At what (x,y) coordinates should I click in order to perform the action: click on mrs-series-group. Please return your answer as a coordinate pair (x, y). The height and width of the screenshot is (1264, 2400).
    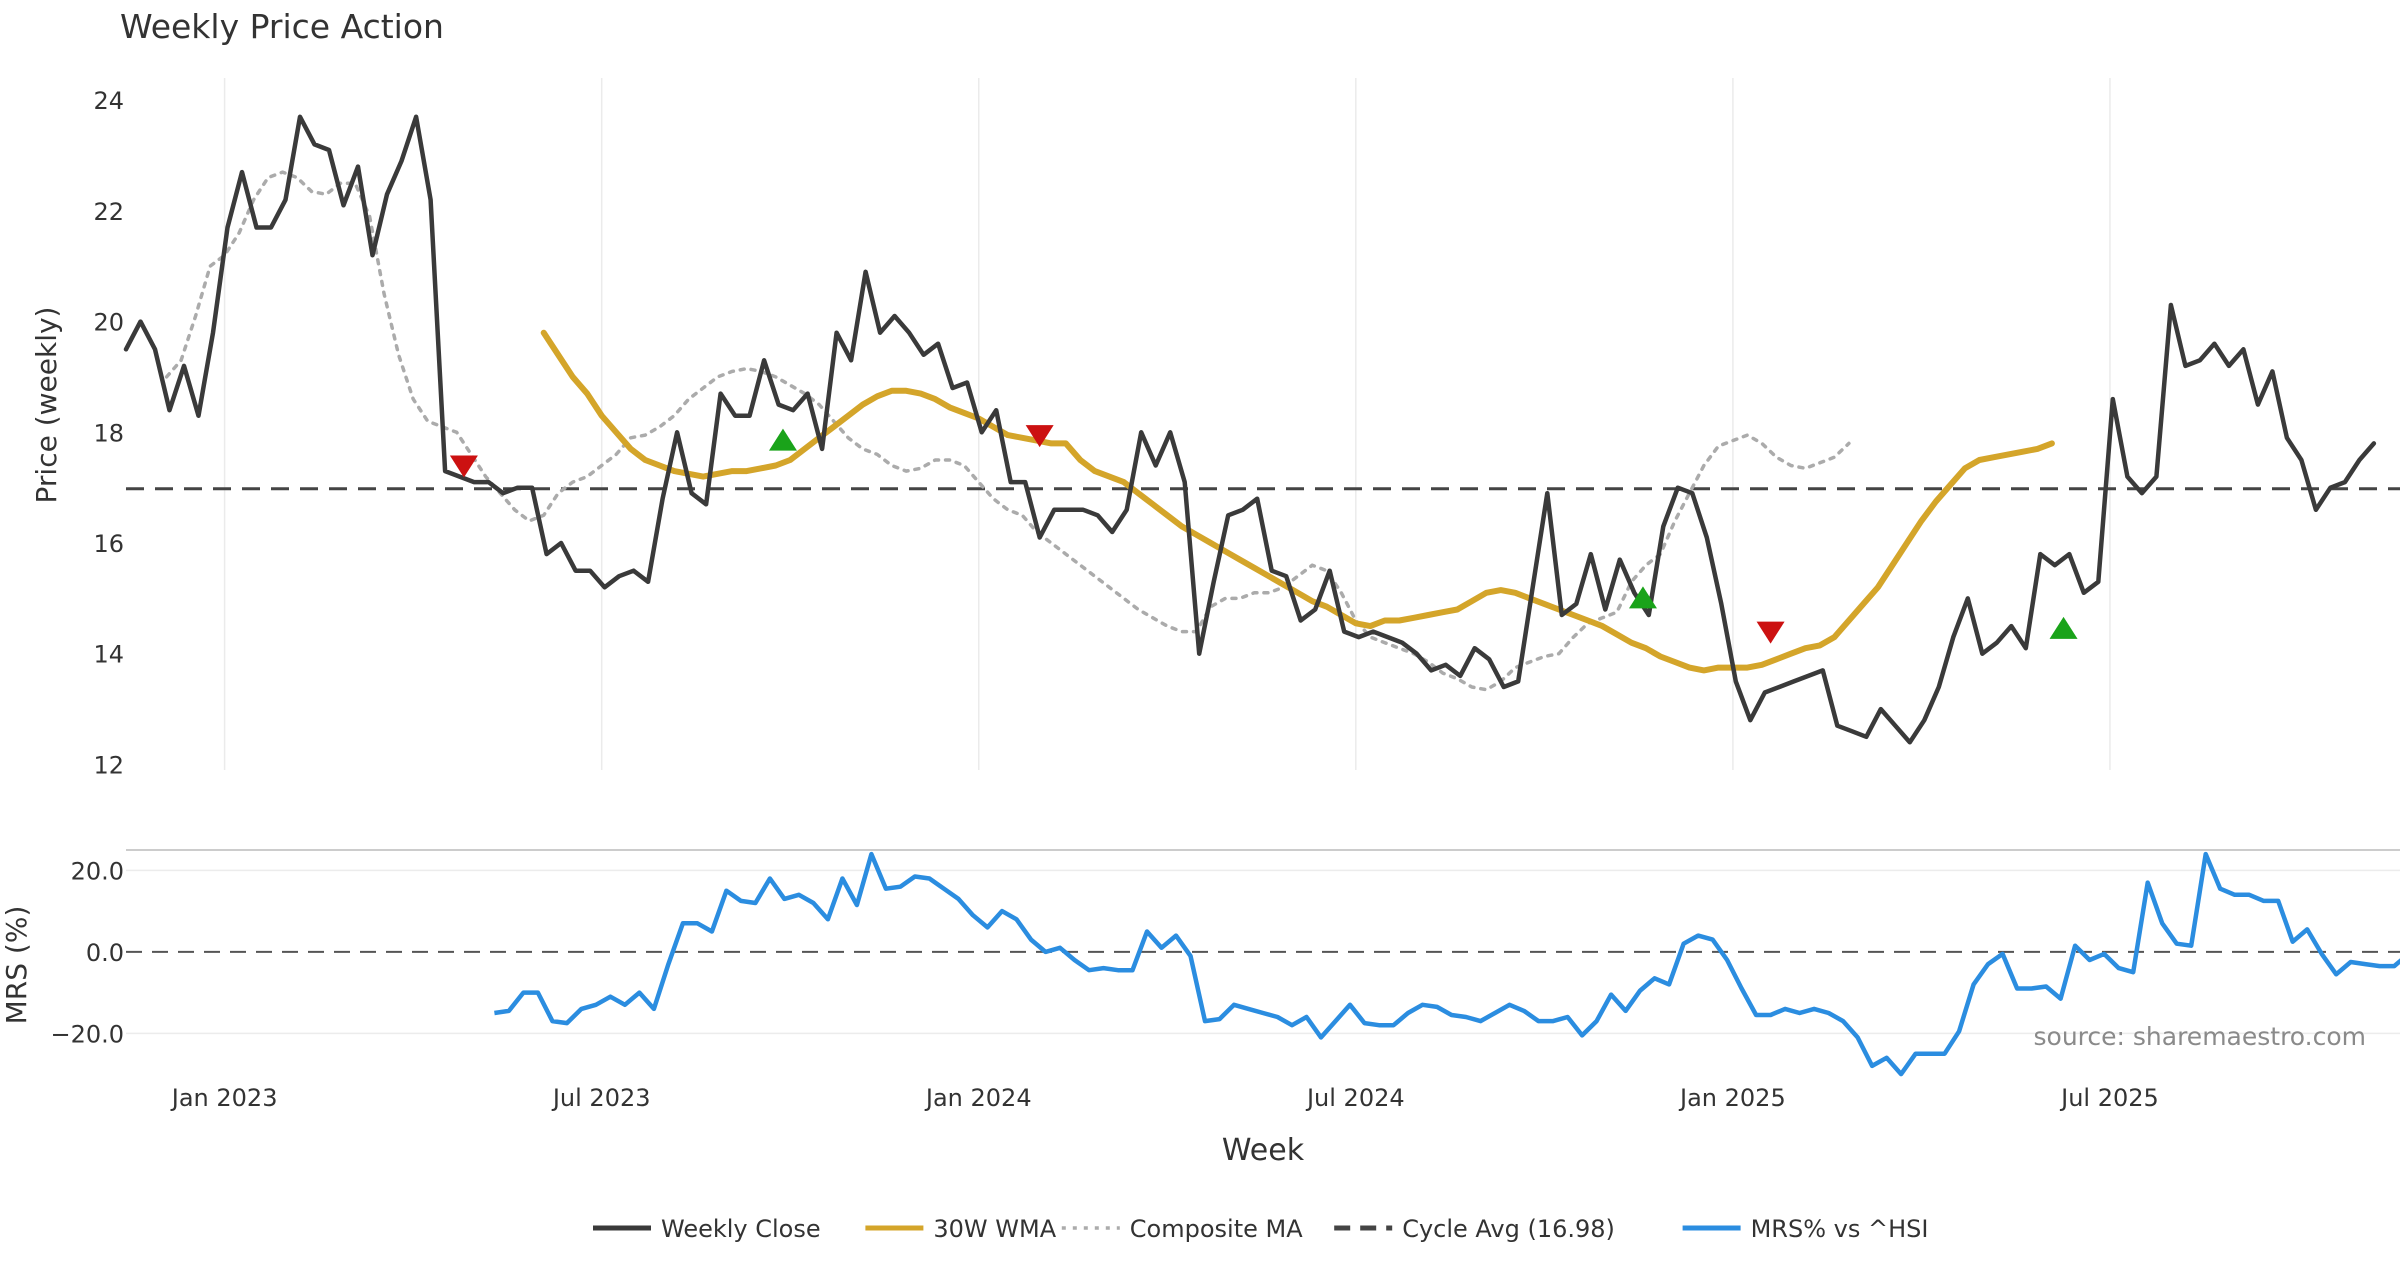
    Looking at the image, I should click on (1447, 964).